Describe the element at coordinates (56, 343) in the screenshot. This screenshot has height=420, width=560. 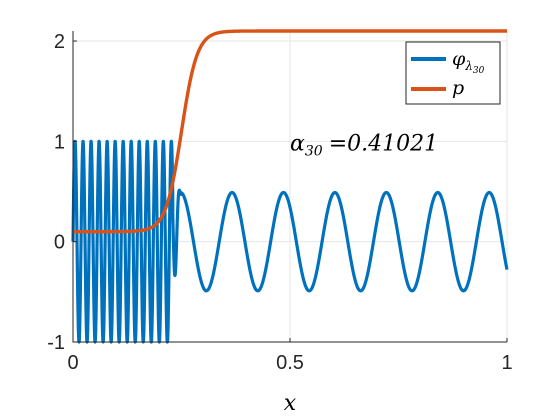
I see `y-tick-label-0: -1` at that location.